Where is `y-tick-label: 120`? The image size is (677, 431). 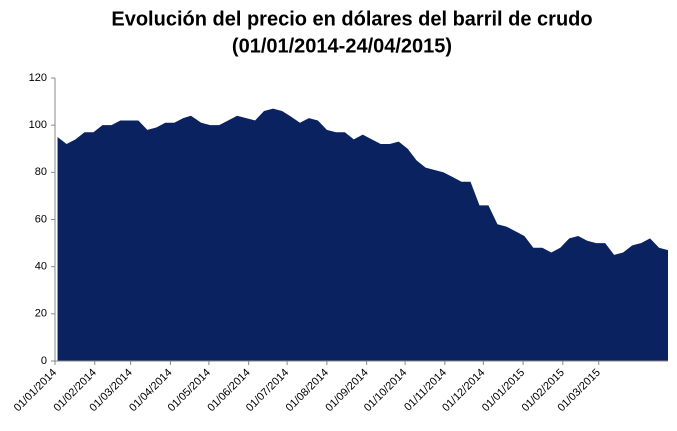
y-tick-label: 120 is located at coordinates (38, 78).